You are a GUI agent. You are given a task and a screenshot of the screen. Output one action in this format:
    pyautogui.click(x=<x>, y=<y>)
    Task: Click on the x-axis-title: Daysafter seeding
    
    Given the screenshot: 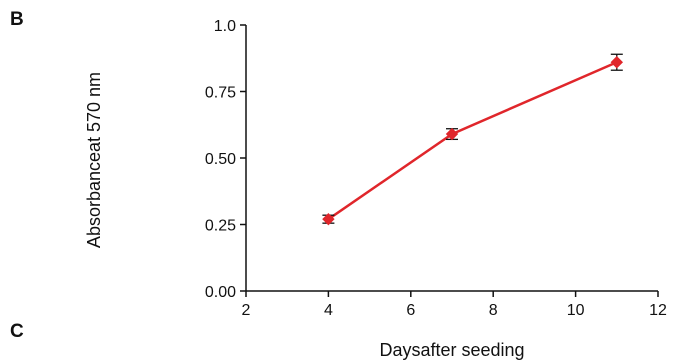 What is the action you would take?
    pyautogui.click(x=451, y=350)
    